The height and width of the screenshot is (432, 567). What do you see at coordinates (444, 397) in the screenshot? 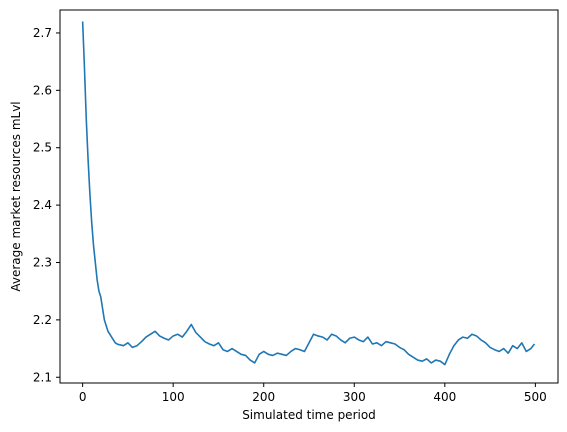
I see `x-tick-label: 400` at bounding box center [444, 397].